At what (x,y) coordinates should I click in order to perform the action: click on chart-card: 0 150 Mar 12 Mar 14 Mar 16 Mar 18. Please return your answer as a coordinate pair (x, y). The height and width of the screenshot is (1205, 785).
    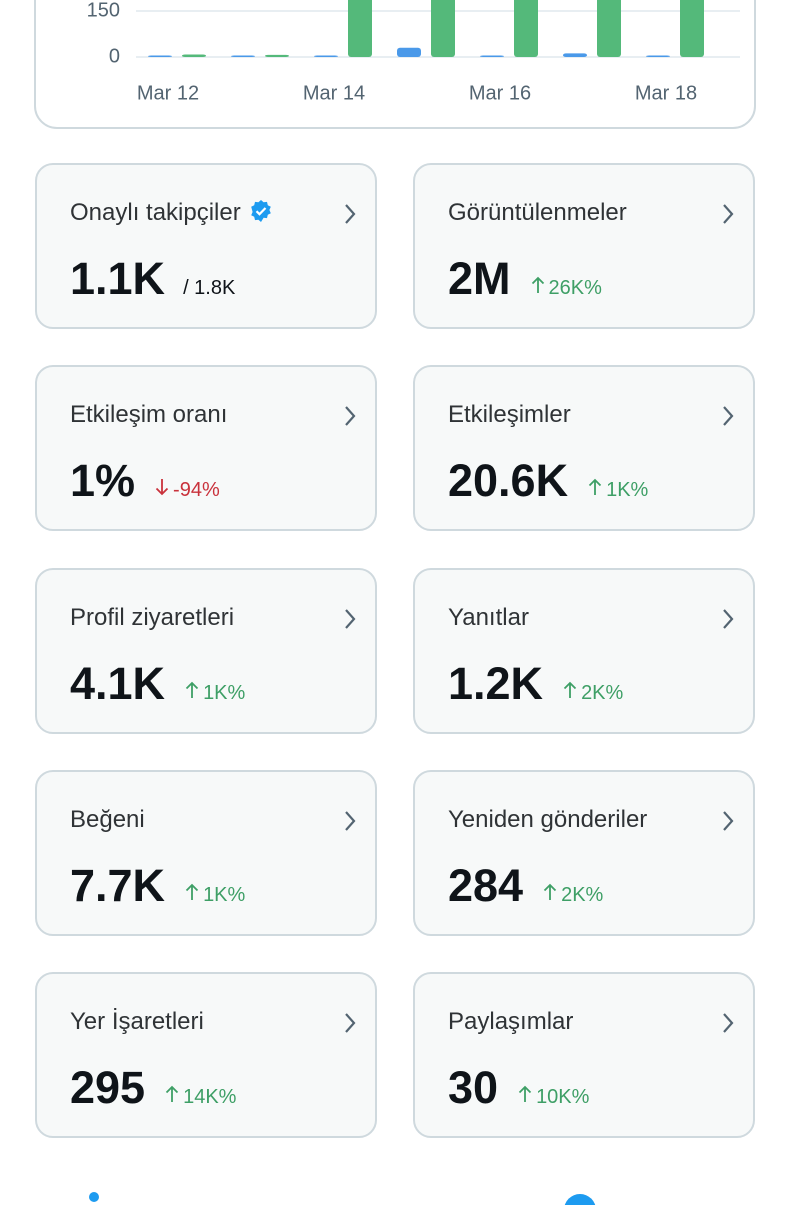
    Looking at the image, I should click on (395, 64).